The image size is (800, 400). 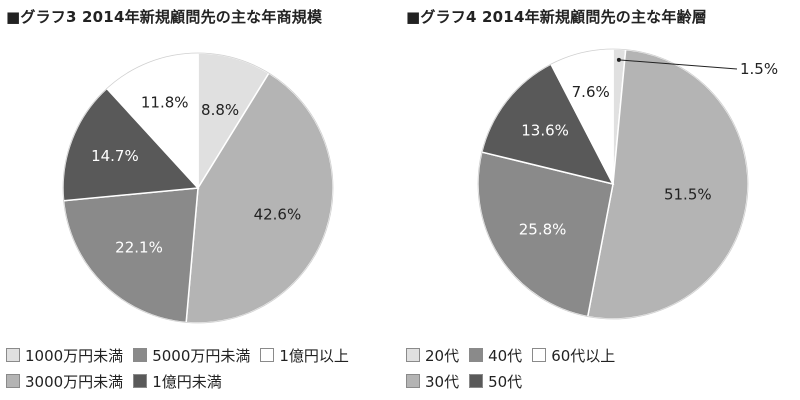 What do you see at coordinates (442, 355) in the screenshot?
I see `legend-label: 20代` at bounding box center [442, 355].